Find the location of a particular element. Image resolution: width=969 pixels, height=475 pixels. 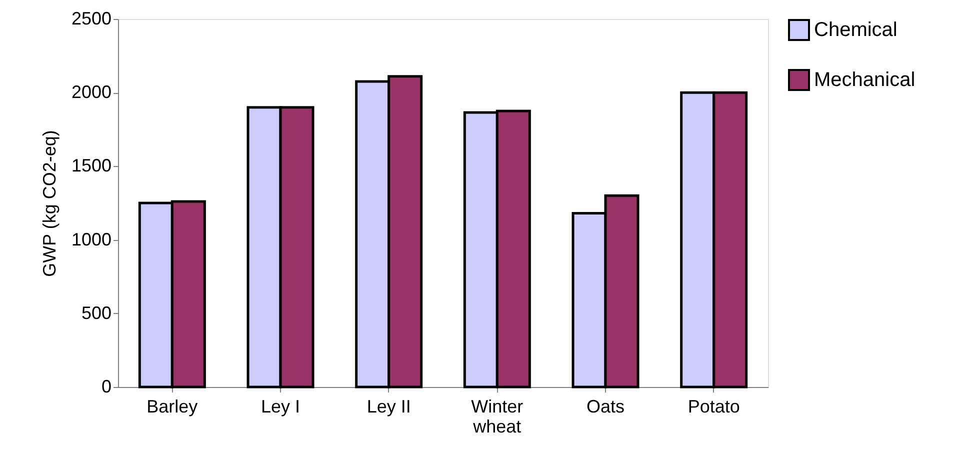

legend-label: Mechanical is located at coordinates (865, 80).